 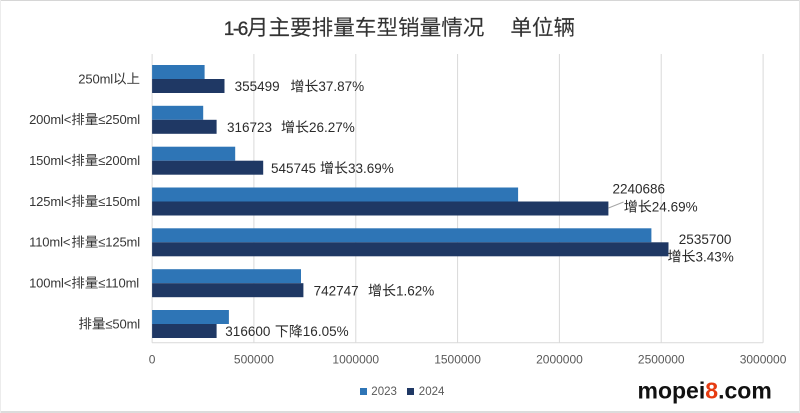 I want to click on svg-text: 2535700, so click(x=705, y=239).